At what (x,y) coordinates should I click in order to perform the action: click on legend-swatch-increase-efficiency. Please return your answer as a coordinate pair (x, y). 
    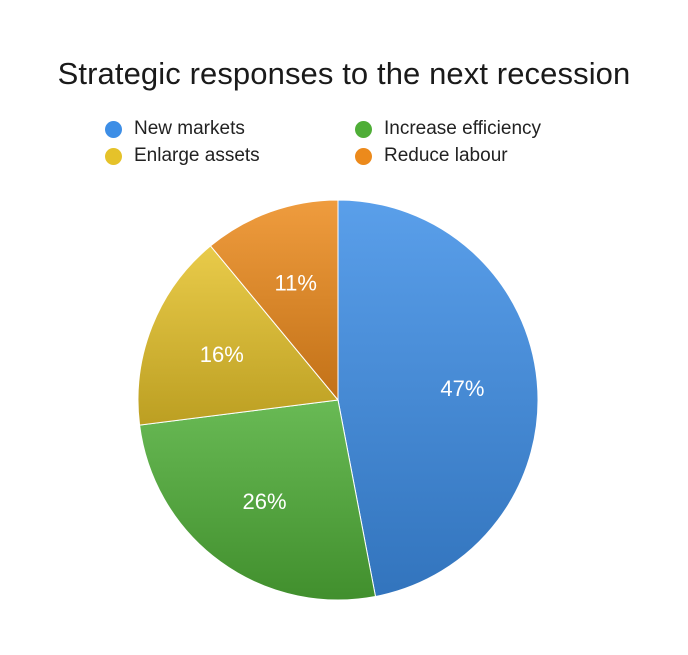
    Looking at the image, I should click on (363, 129).